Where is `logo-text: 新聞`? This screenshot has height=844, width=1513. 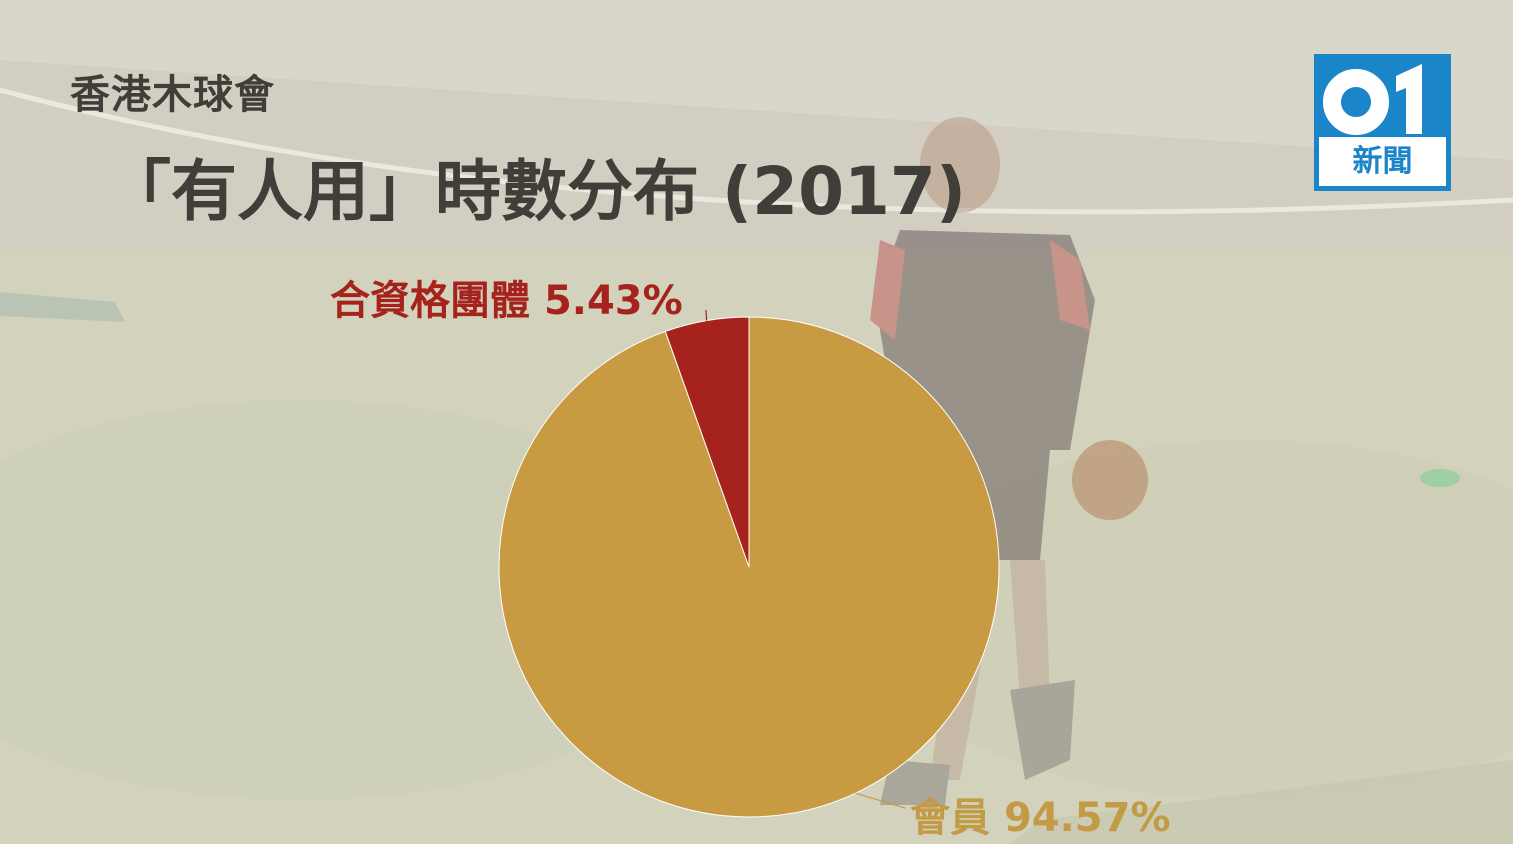 logo-text: 新聞 is located at coordinates (1382, 161).